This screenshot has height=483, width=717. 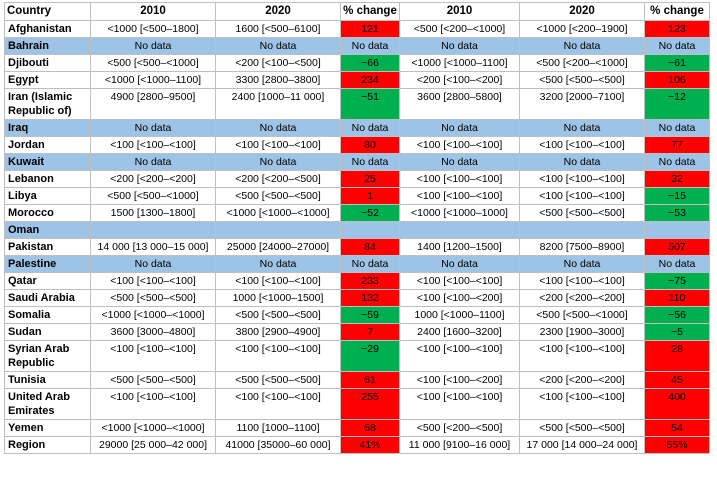 What do you see at coordinates (47, 80) in the screenshot?
I see `country-cell: Egypt` at bounding box center [47, 80].